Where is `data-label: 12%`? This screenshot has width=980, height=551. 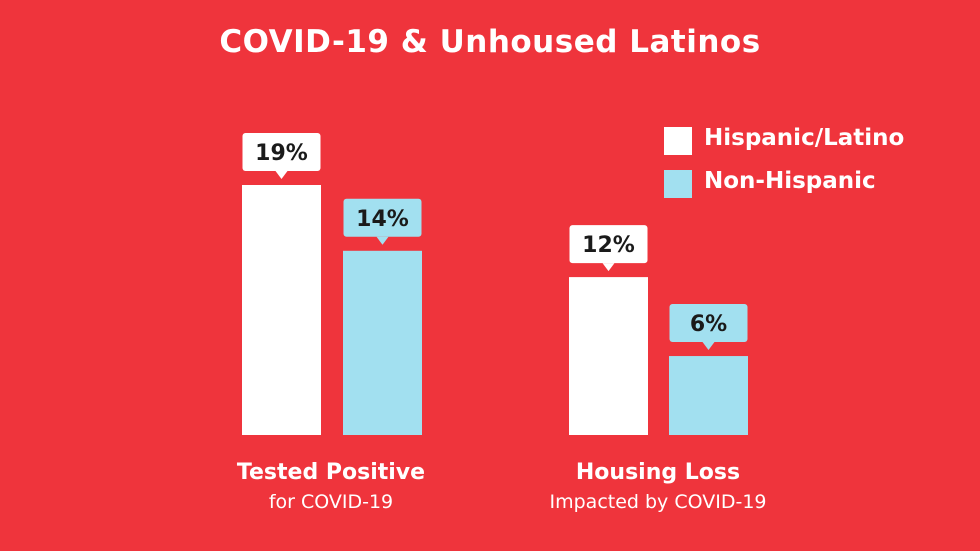
data-label: 12% is located at coordinates (608, 245).